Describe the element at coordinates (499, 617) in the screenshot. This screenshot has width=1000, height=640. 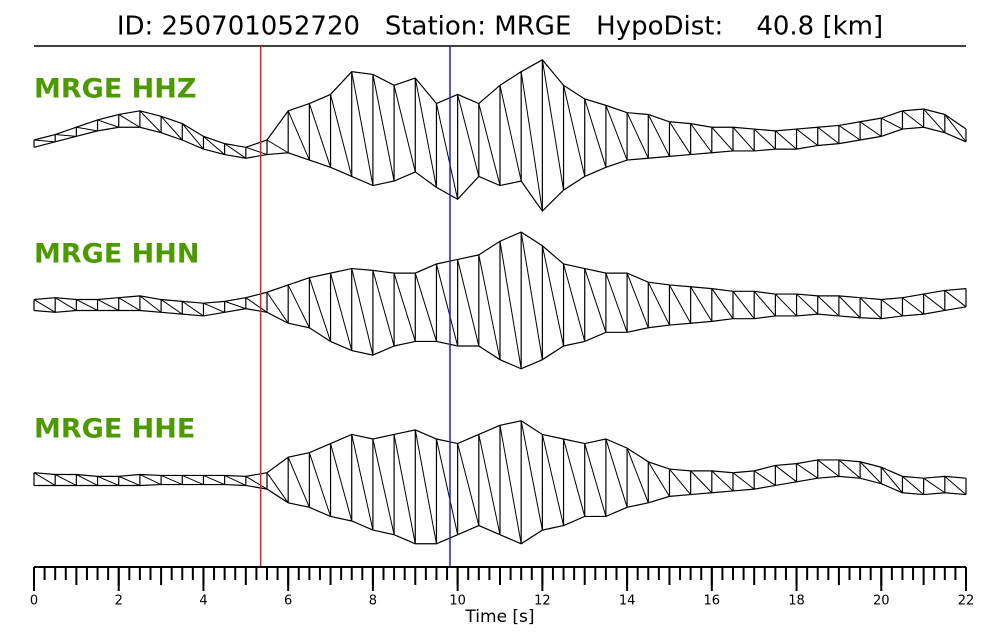
I see `x-axis-label: Time [s]` at that location.